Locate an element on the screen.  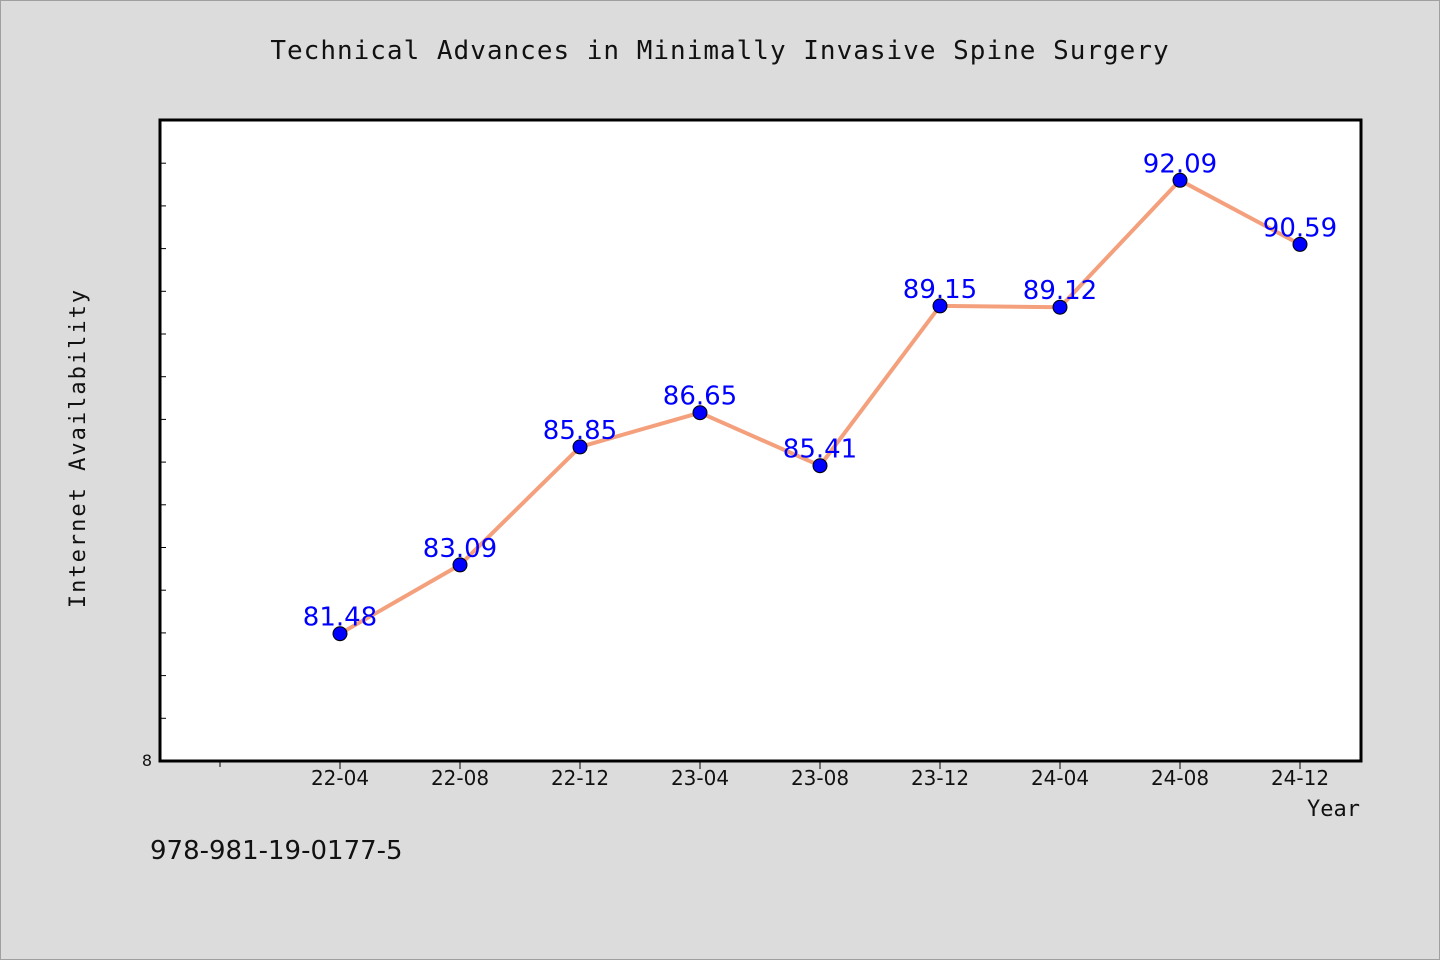
x-tick-label: 24-04 is located at coordinates (1060, 778).